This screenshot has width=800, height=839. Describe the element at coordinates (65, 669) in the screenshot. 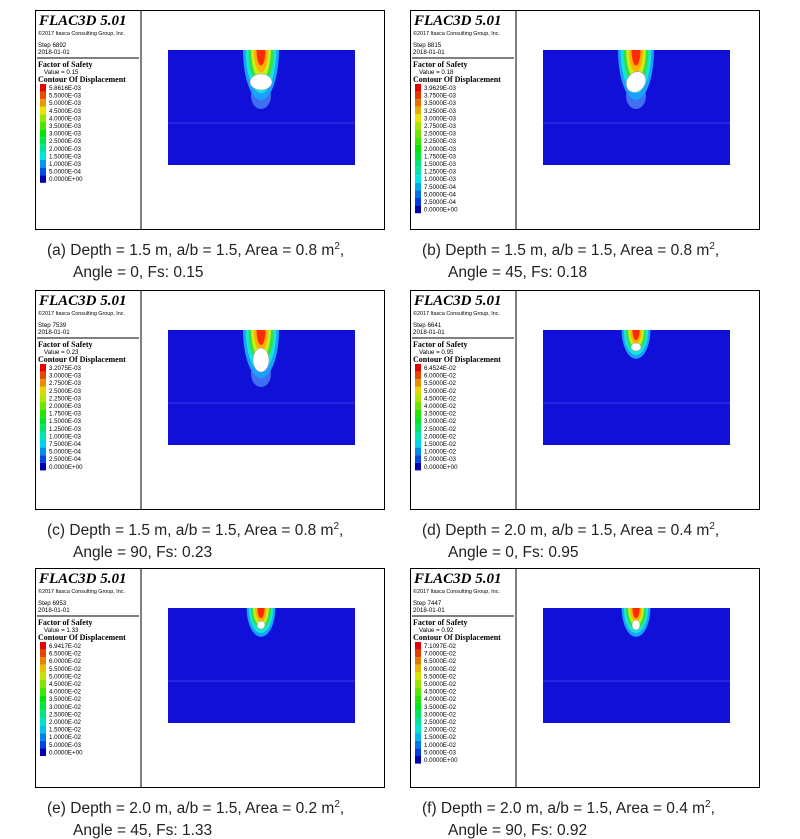

I see `legend-label: 5.5000E-02` at that location.